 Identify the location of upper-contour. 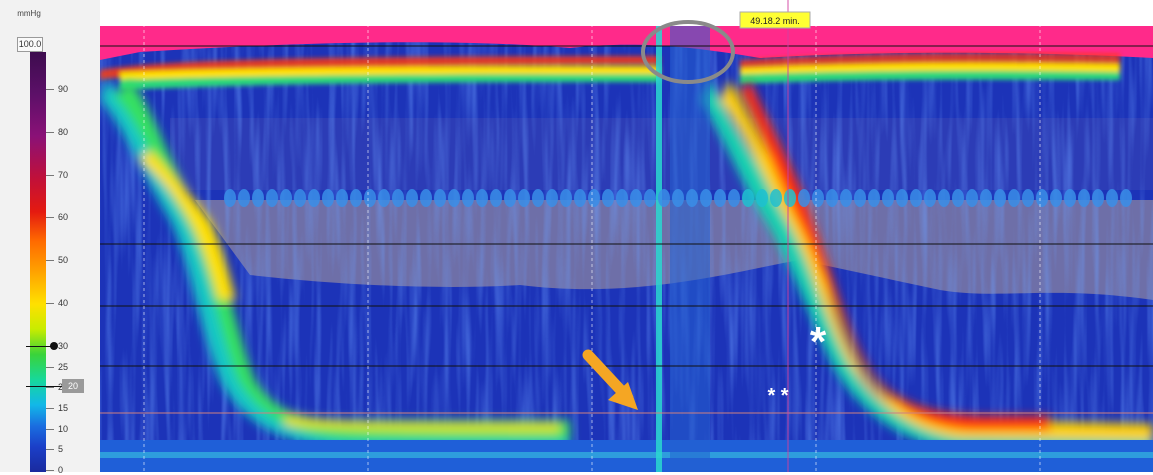
(610, 71).